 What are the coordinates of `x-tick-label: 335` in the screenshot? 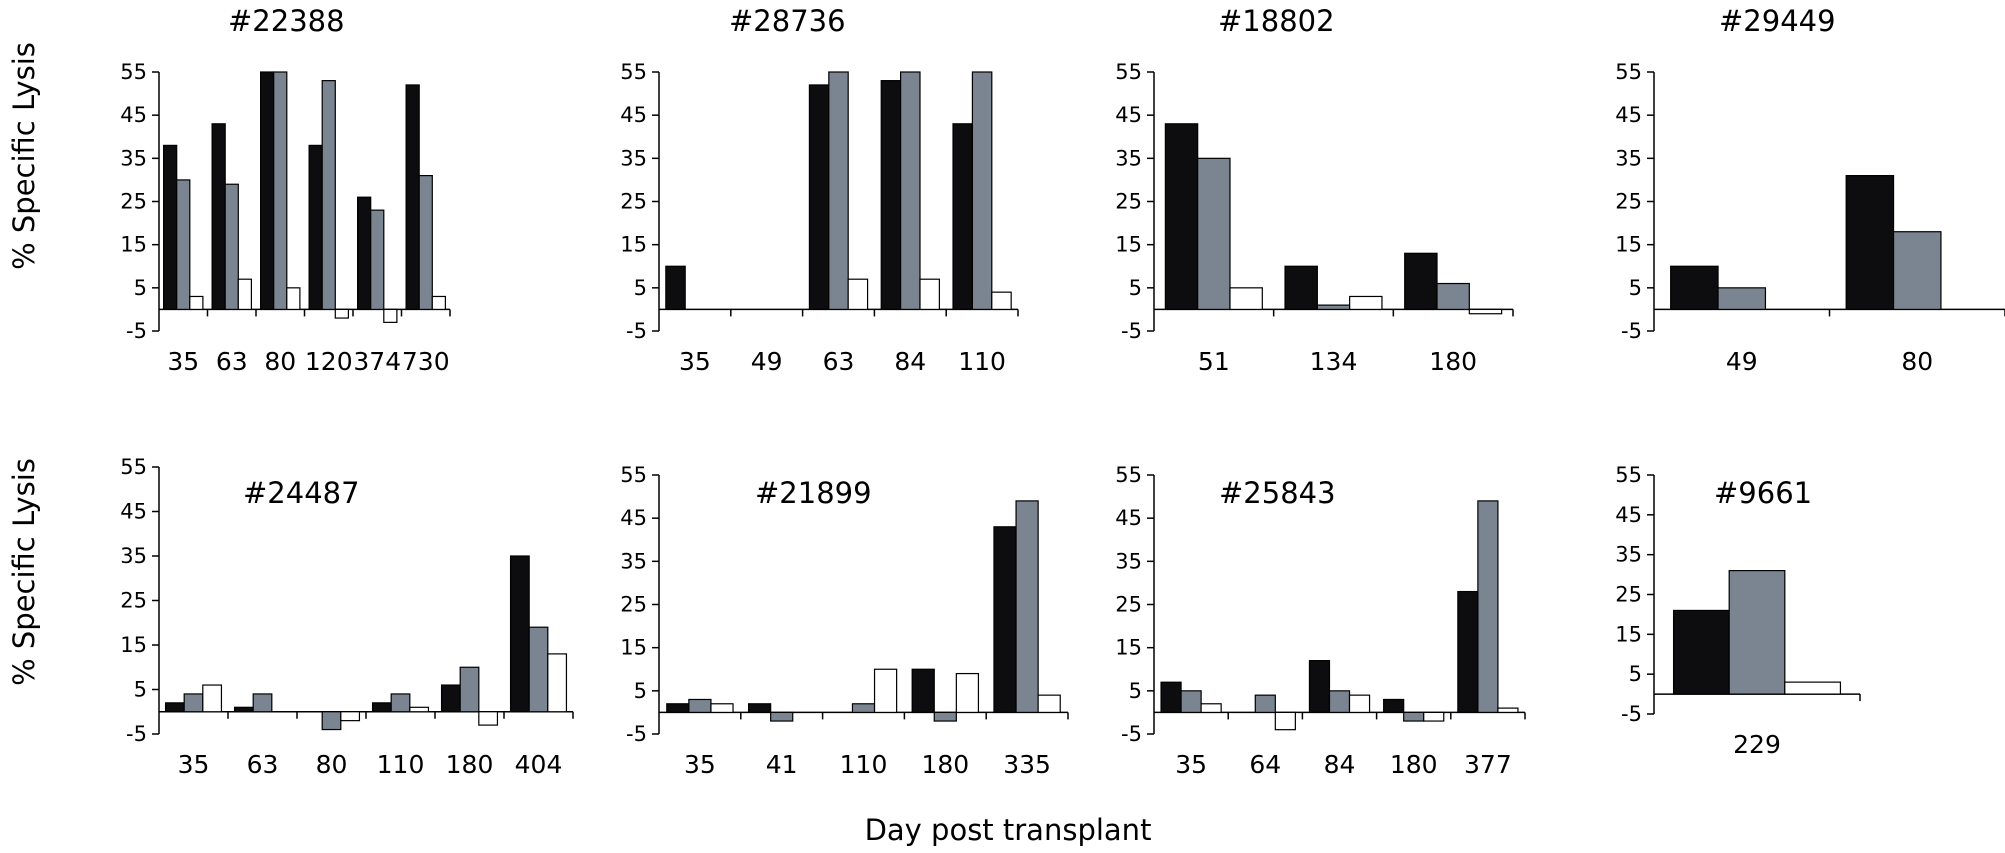 It's located at (1027, 764).